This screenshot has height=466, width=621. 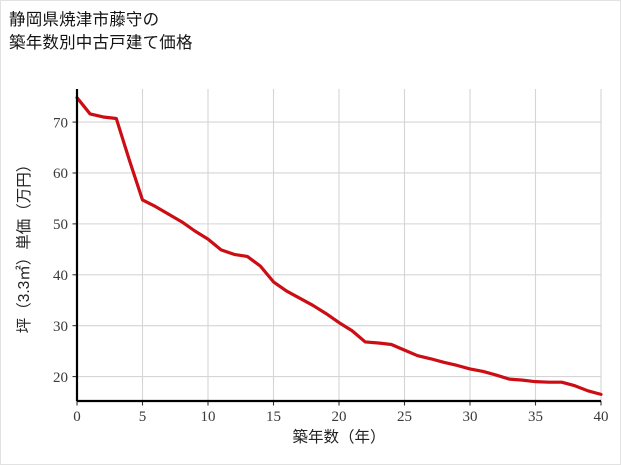 What do you see at coordinates (60, 327) in the screenshot?
I see `y-tick-label: 30` at bounding box center [60, 327].